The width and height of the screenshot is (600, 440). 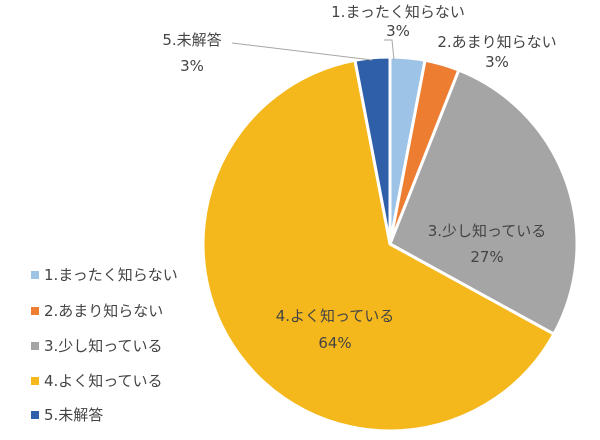 I want to click on data-label-category-2: 3.少し知っている, so click(x=487, y=231).